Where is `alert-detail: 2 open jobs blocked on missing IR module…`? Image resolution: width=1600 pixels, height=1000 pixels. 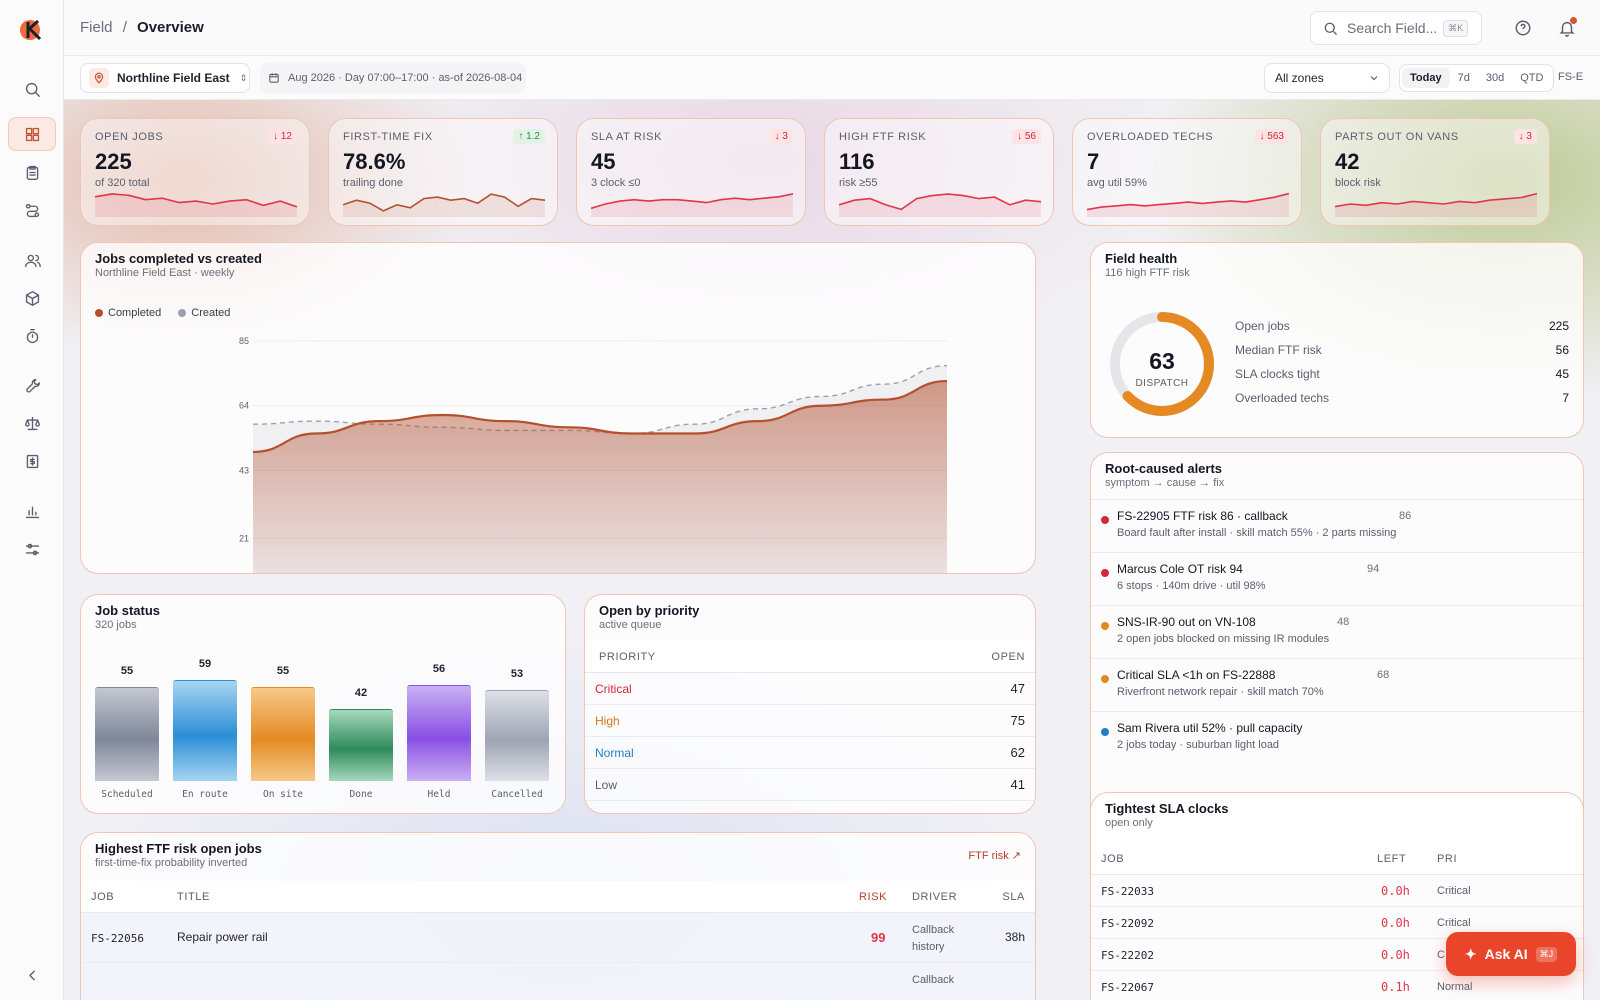
alert-detail: 2 open jobs blocked on missing IR module… is located at coordinates (1223, 639).